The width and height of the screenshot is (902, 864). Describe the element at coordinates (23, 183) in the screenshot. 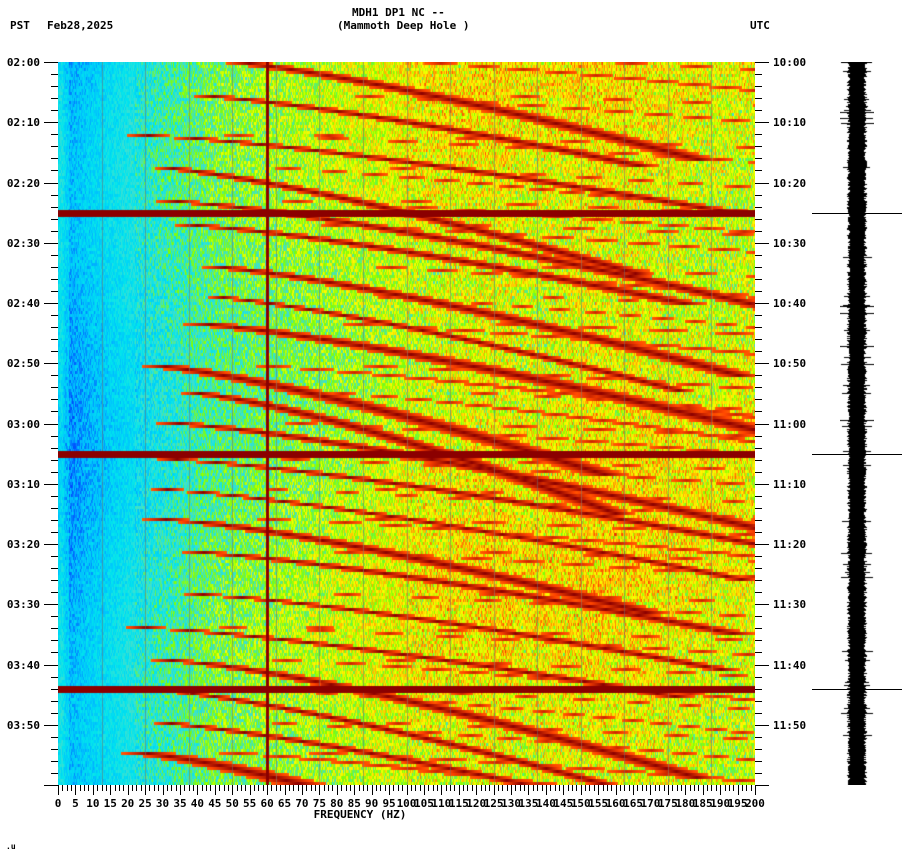

I see `pst-time-label: 02:20` at that location.